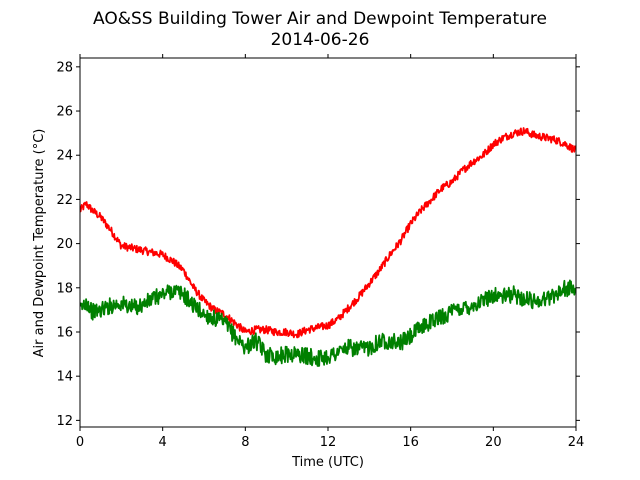 The image size is (640, 480). I want to click on y-tick-label: 26, so click(64, 112).